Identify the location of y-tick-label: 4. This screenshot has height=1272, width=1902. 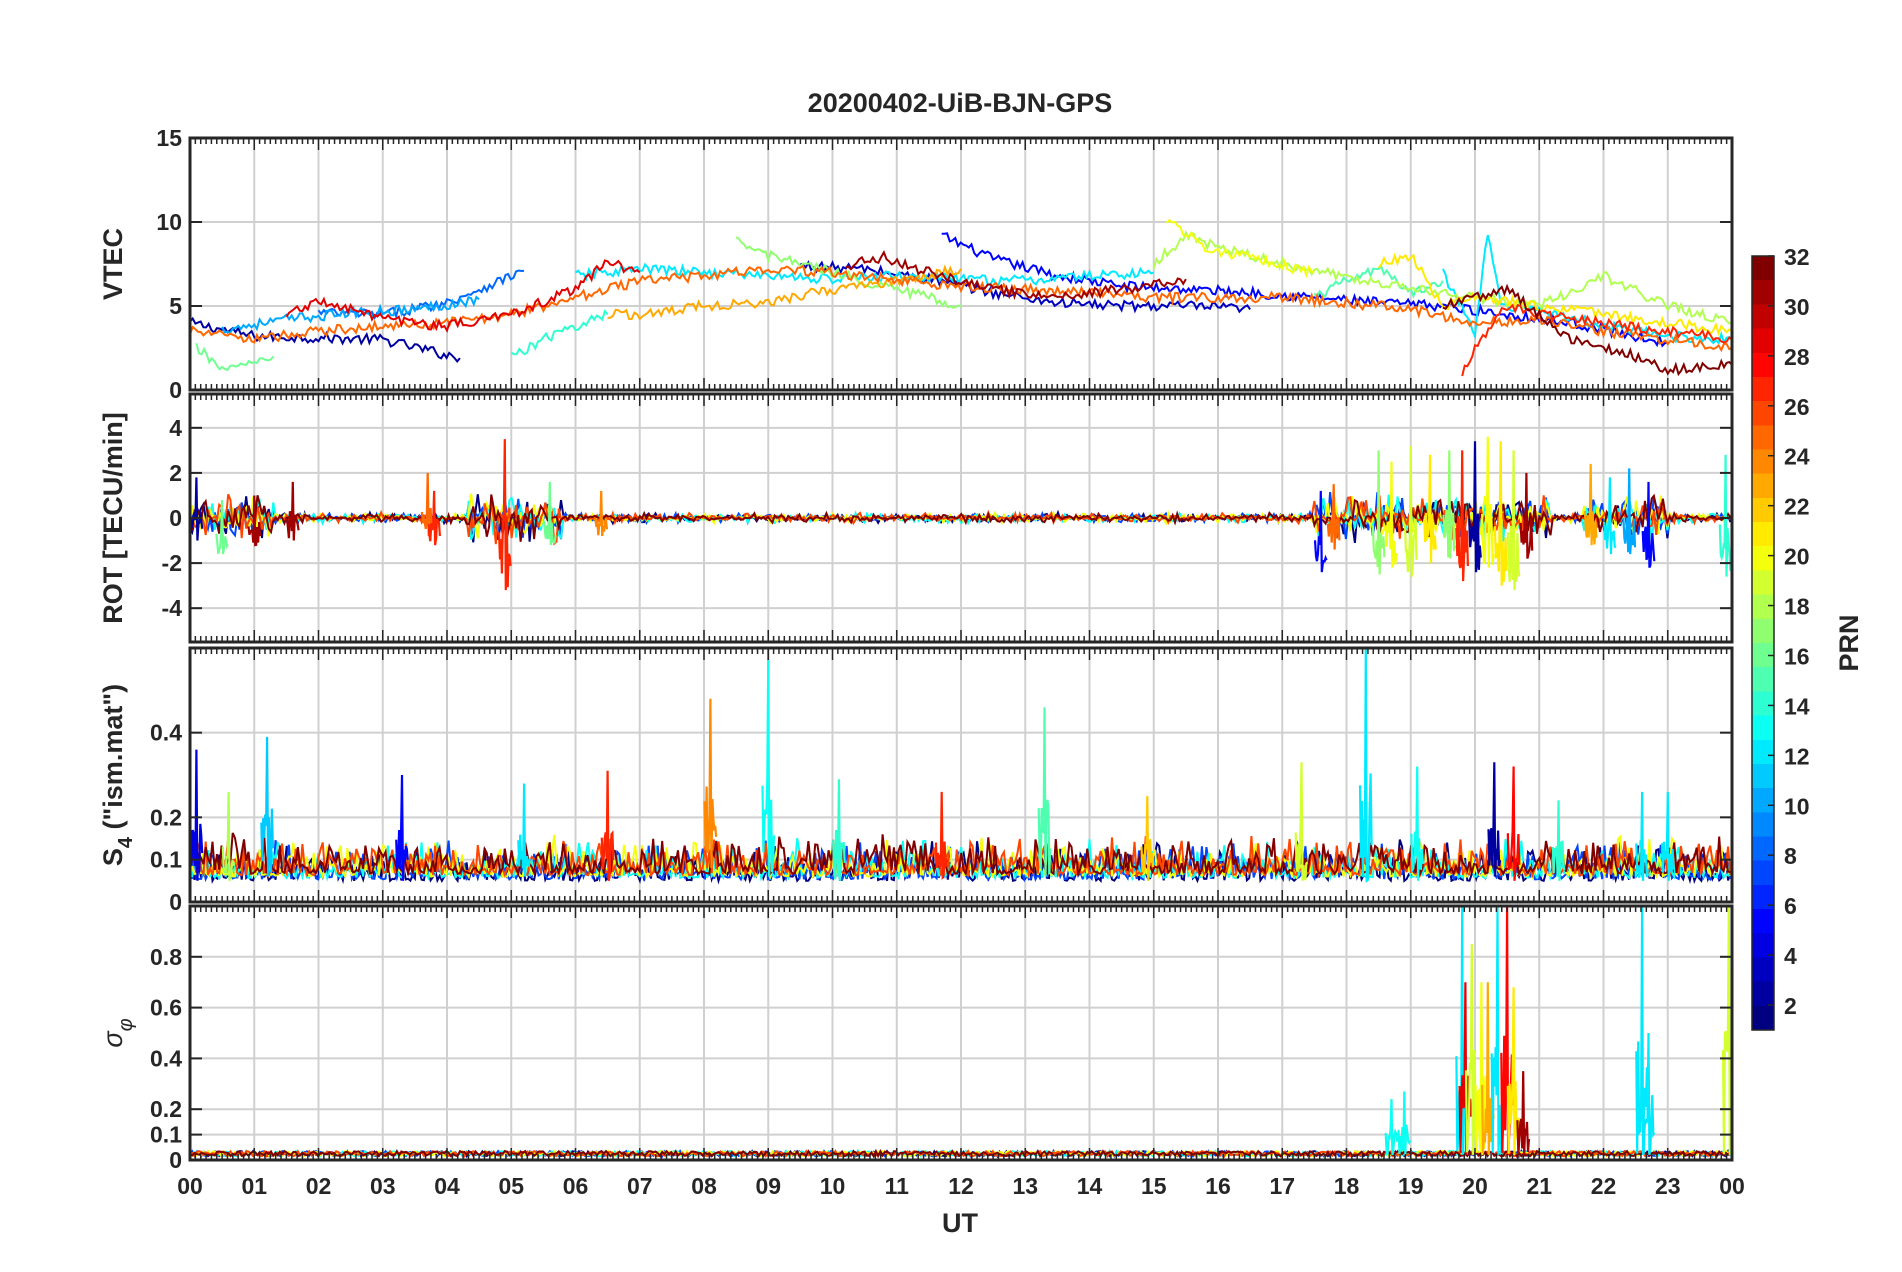
(175, 428).